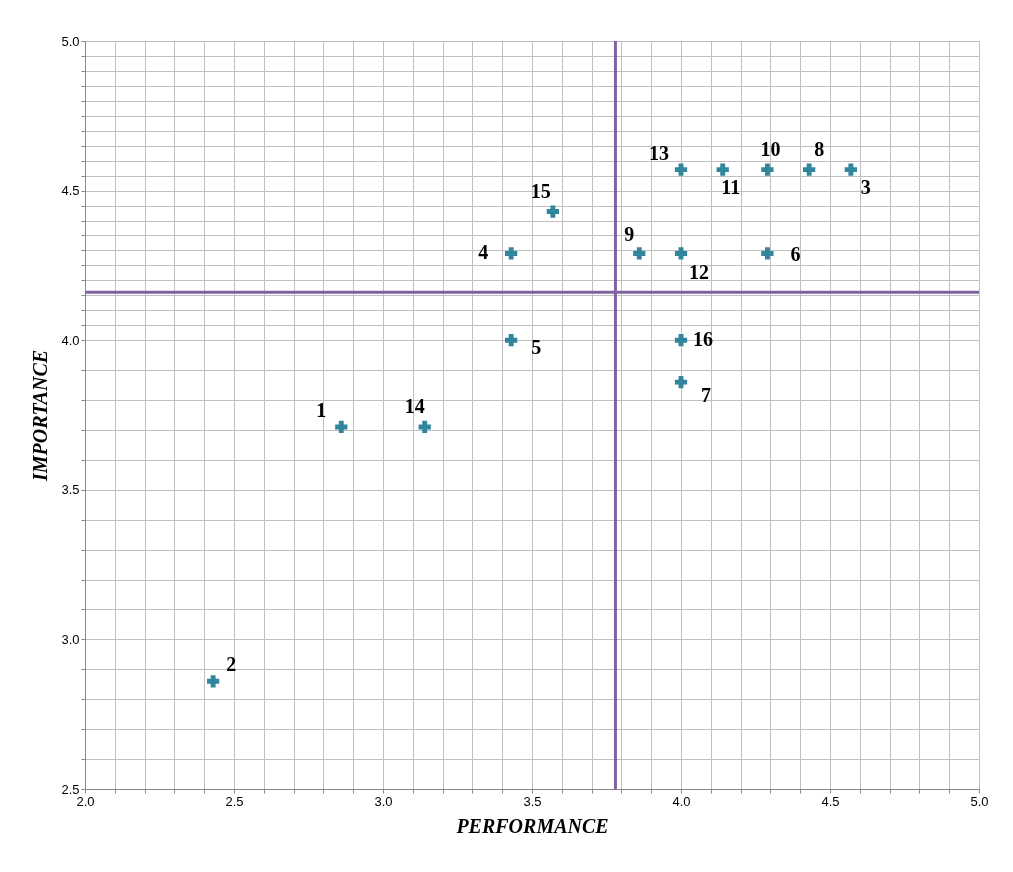  Describe the element at coordinates (70, 41) in the screenshot. I see `y-tick-label: 5.0` at that location.